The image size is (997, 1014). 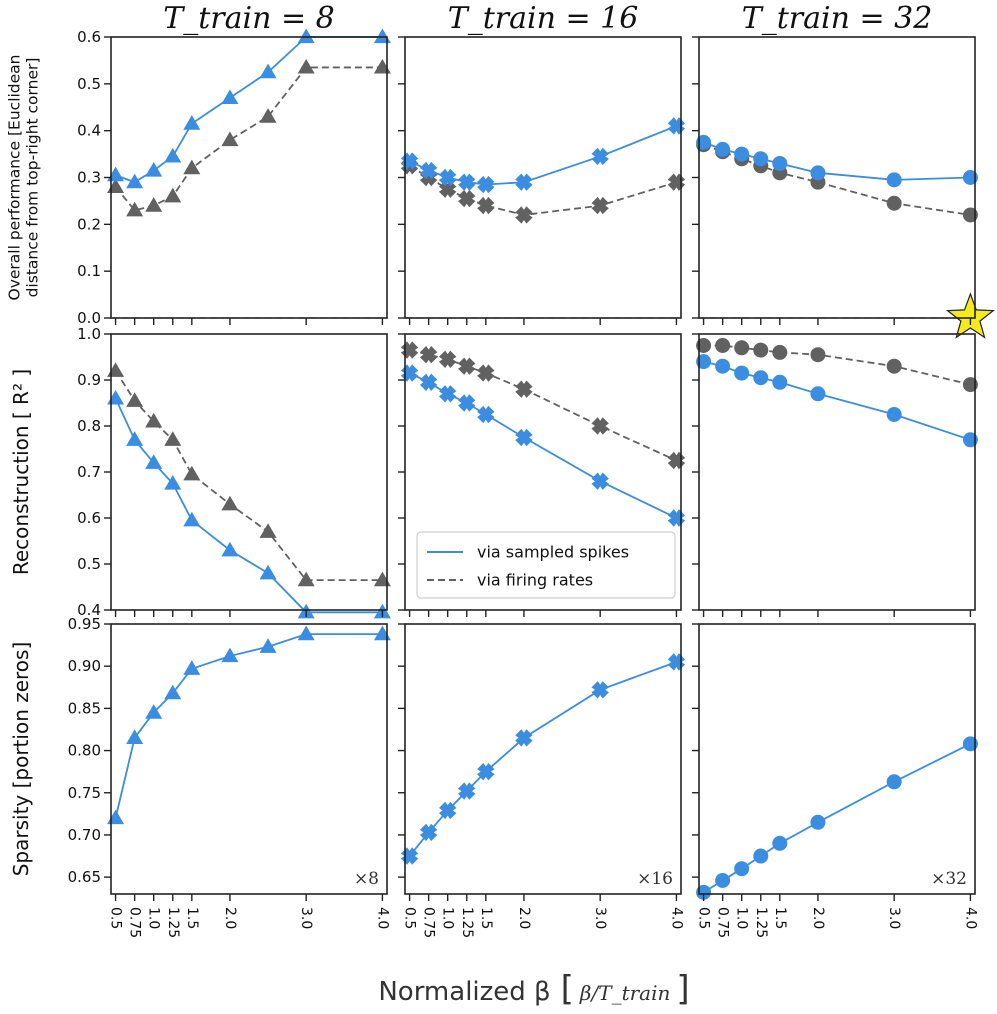 What do you see at coordinates (249, 18) in the screenshot?
I see `column-title: T_train = 8` at bounding box center [249, 18].